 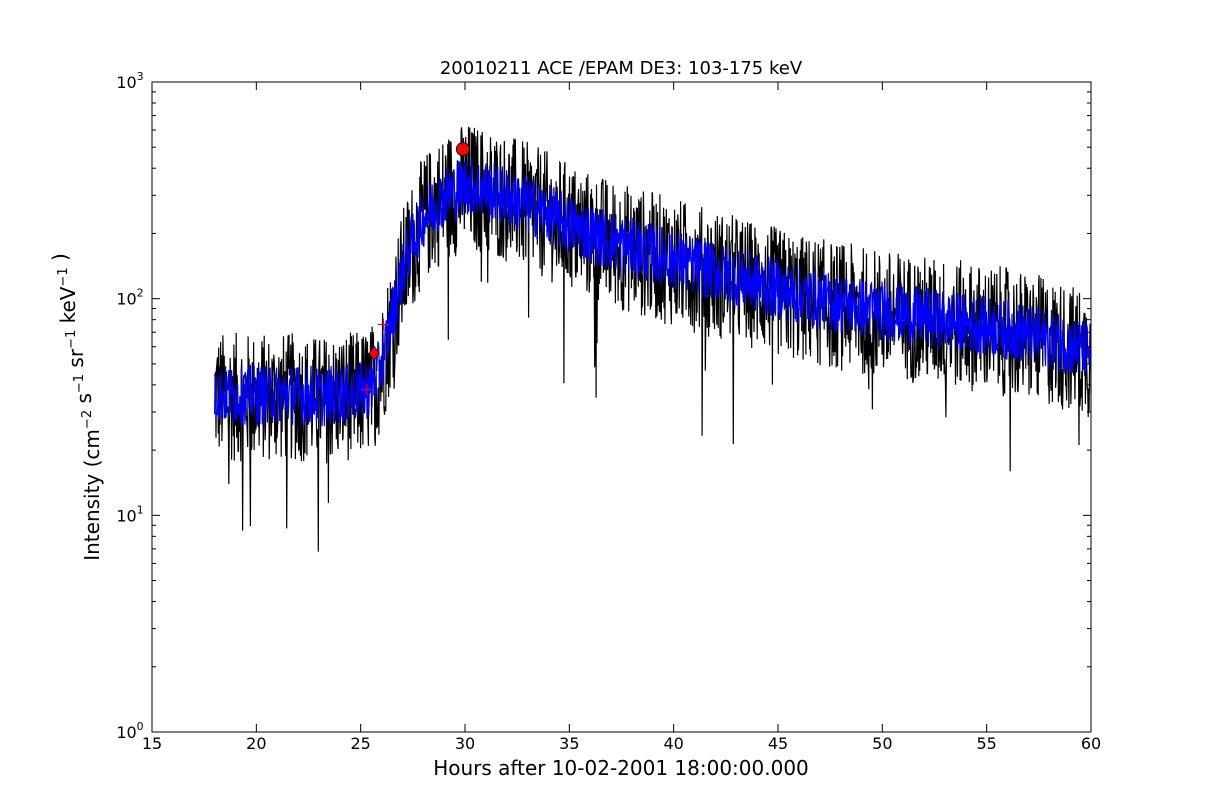 I want to click on x-tick-label: 15, so click(x=152, y=743).